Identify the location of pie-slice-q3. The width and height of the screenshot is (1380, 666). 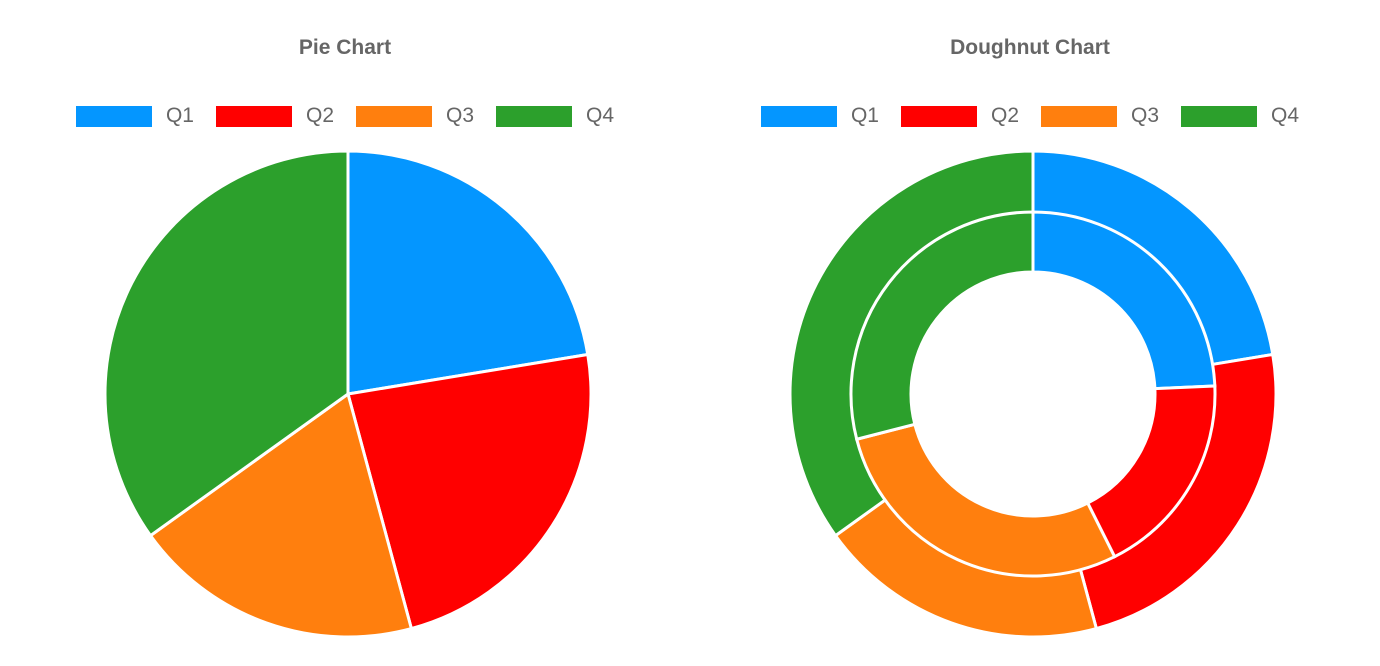
(281, 515).